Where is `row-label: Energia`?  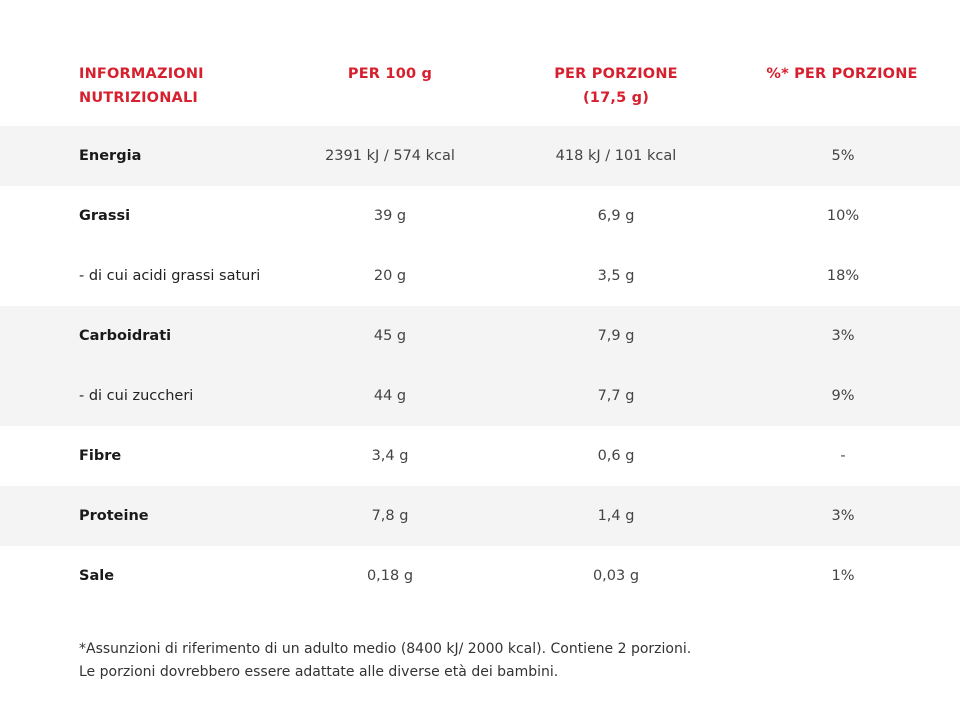
row-label: Energia is located at coordinates (110, 156).